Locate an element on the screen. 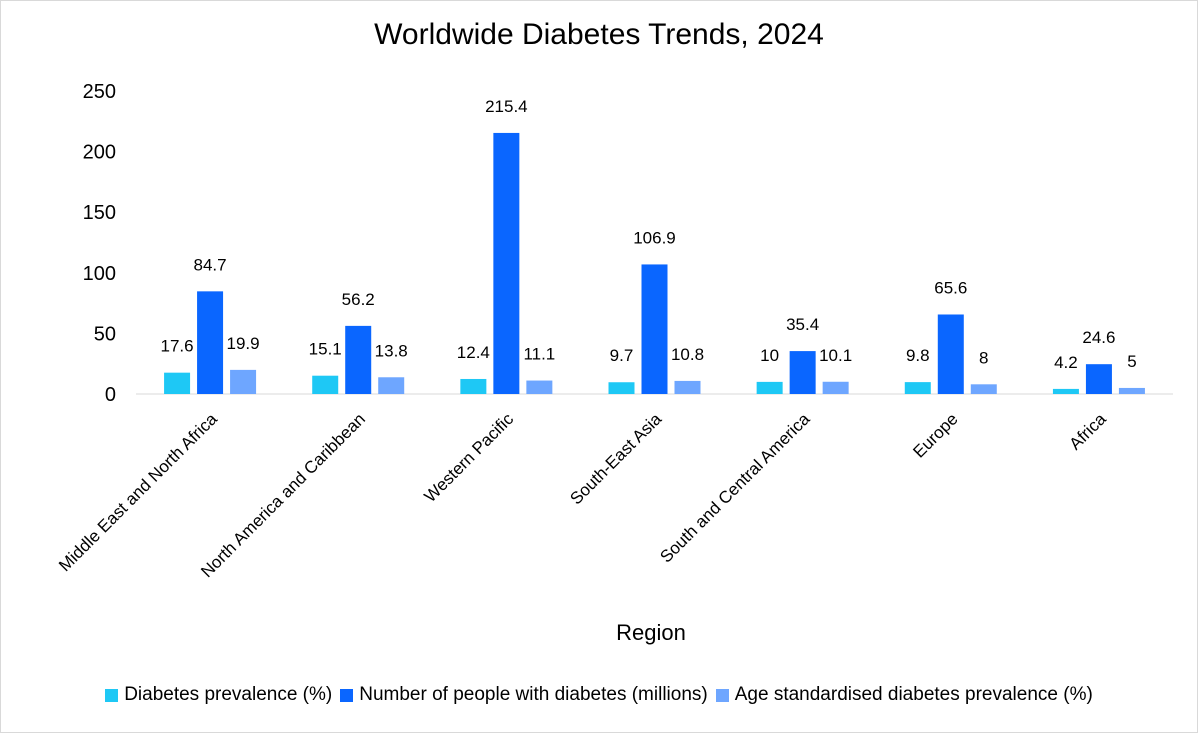 This screenshot has width=1198, height=733. legend-item-series-3: Age standardised diabetes prevalence (%) is located at coordinates (904, 695).